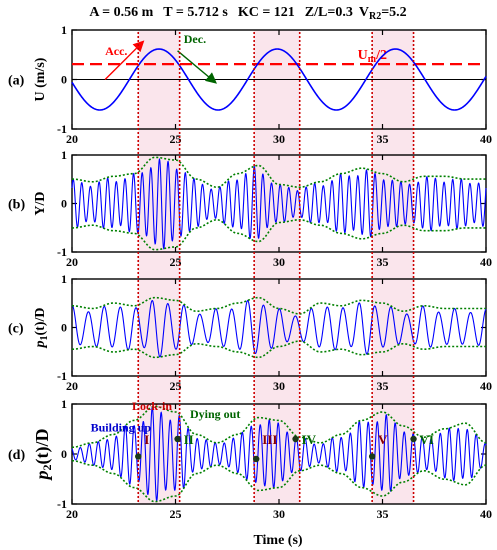  What do you see at coordinates (372, 456) in the screenshot?
I see `stage-dot-V` at bounding box center [372, 456].